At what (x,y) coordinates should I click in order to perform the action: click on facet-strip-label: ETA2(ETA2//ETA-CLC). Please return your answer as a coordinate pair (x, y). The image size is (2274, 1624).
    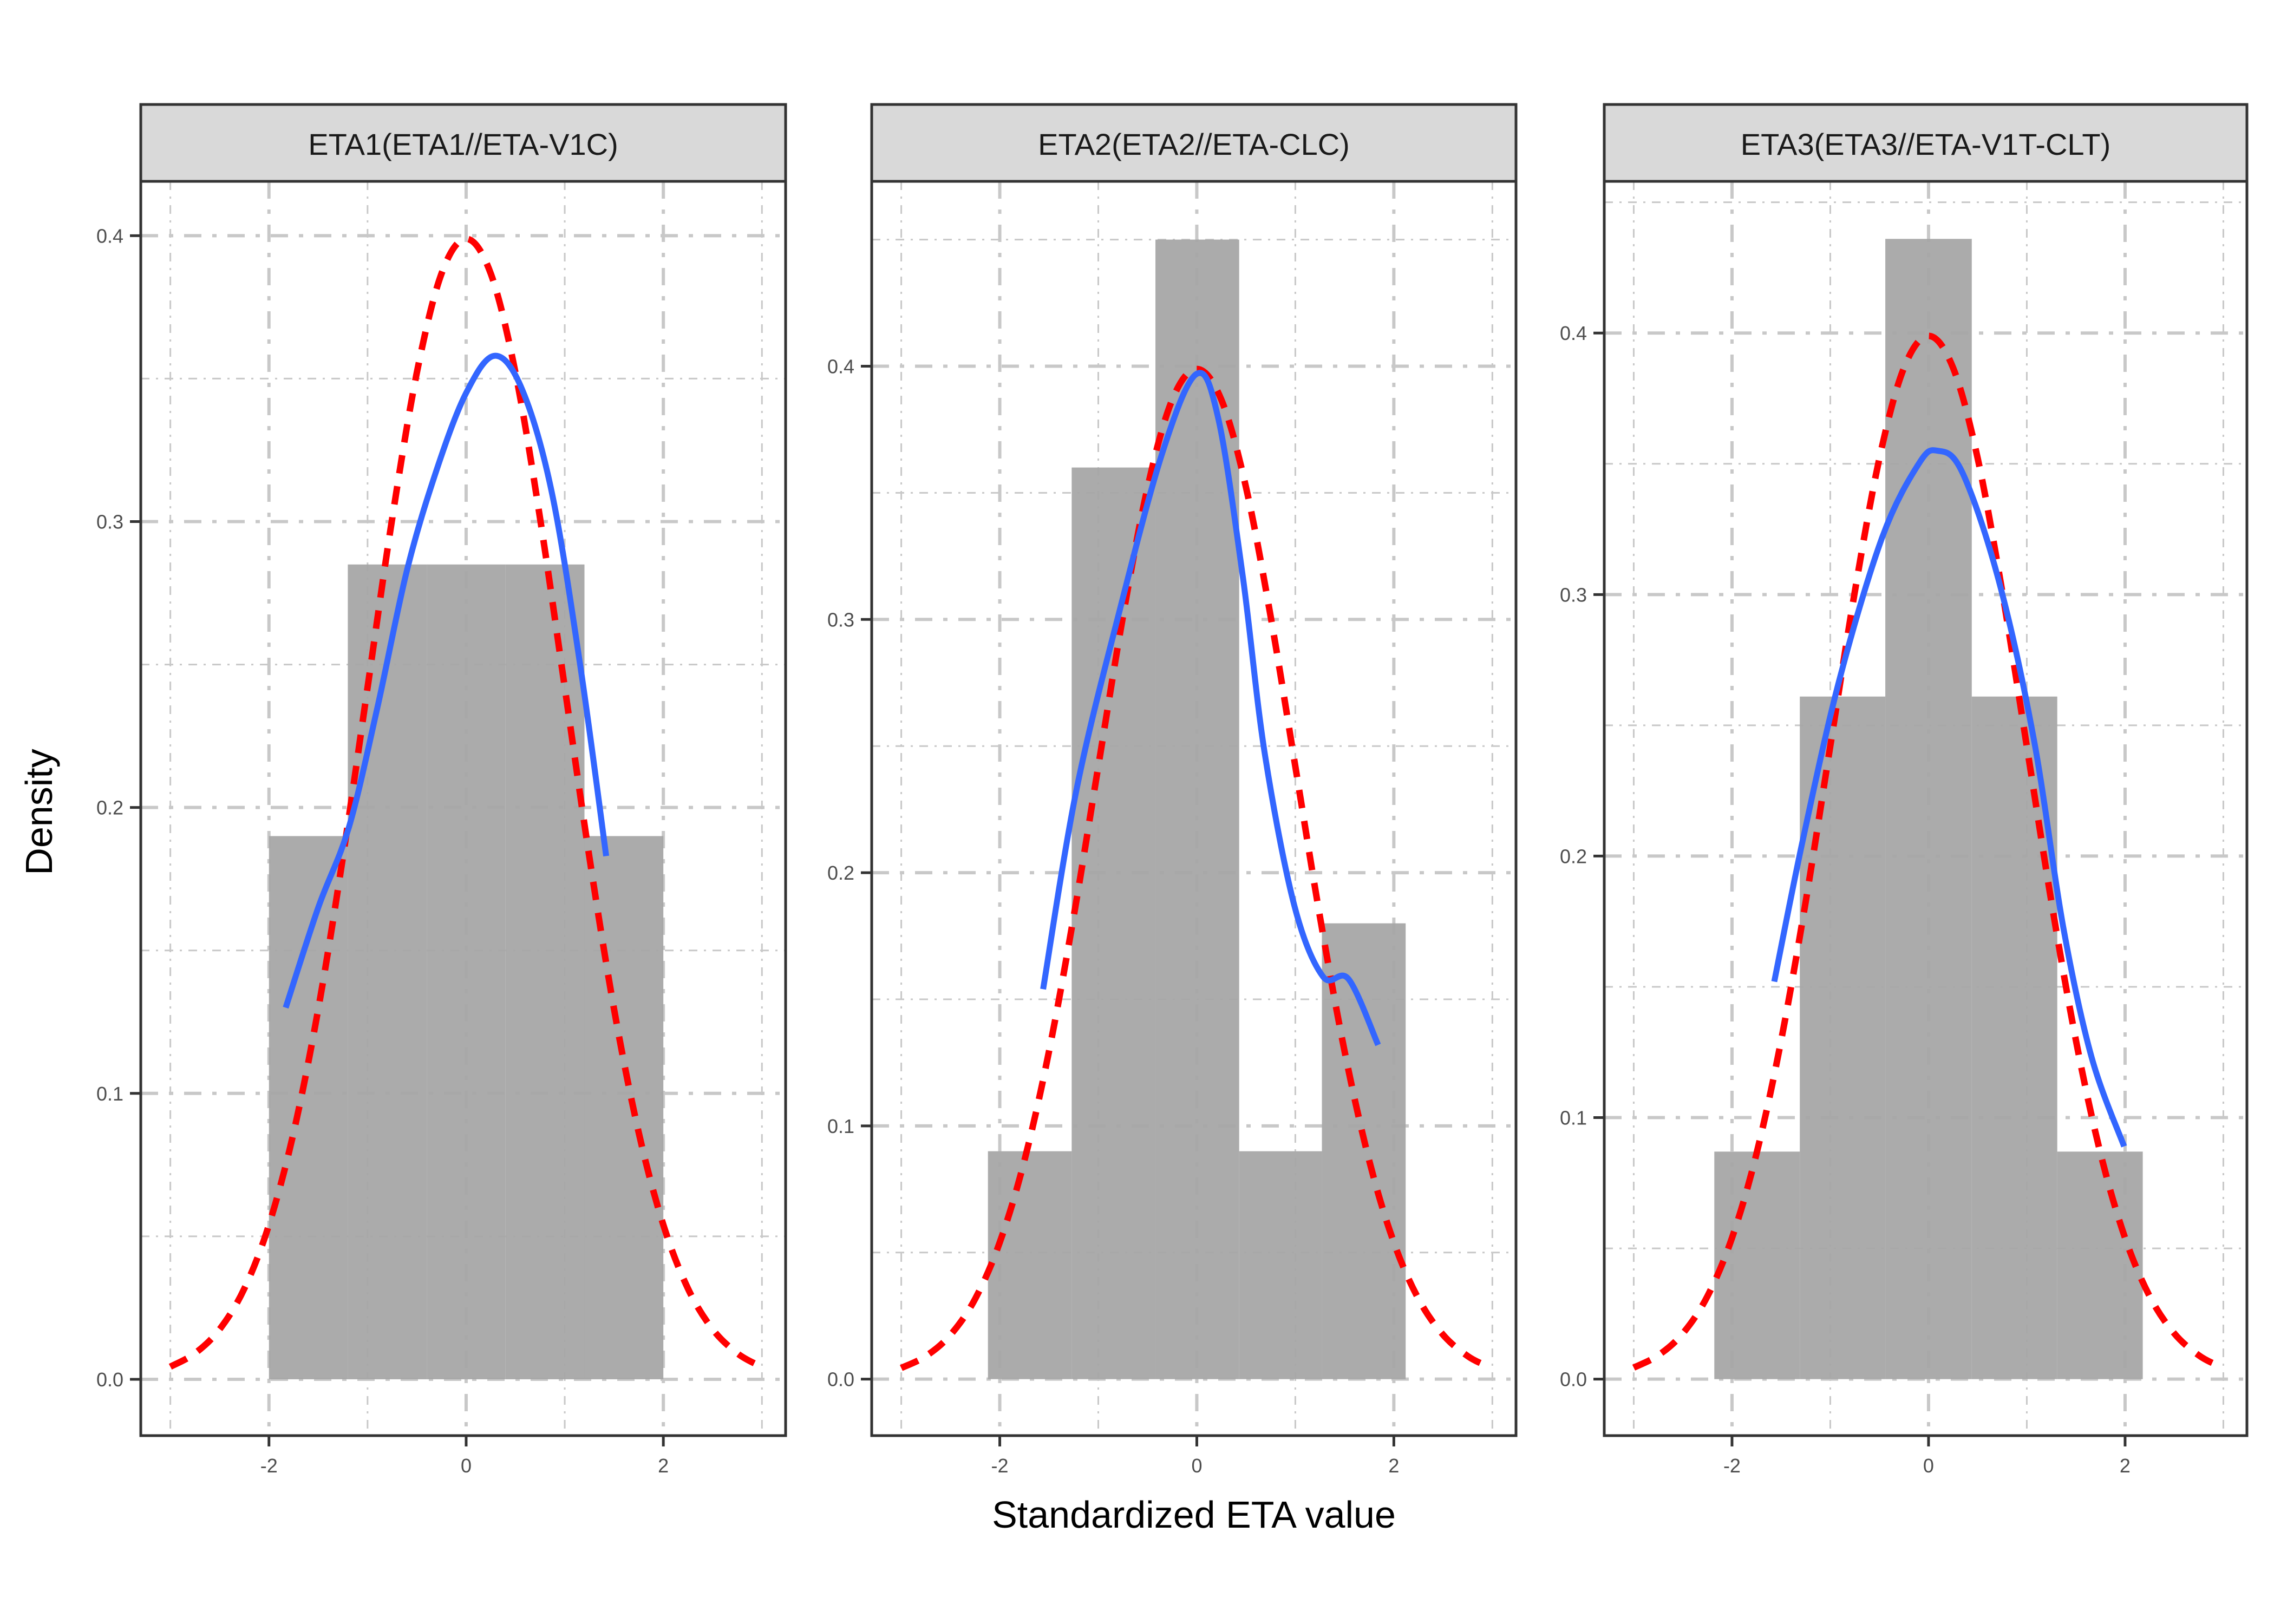
    Looking at the image, I should click on (1194, 144).